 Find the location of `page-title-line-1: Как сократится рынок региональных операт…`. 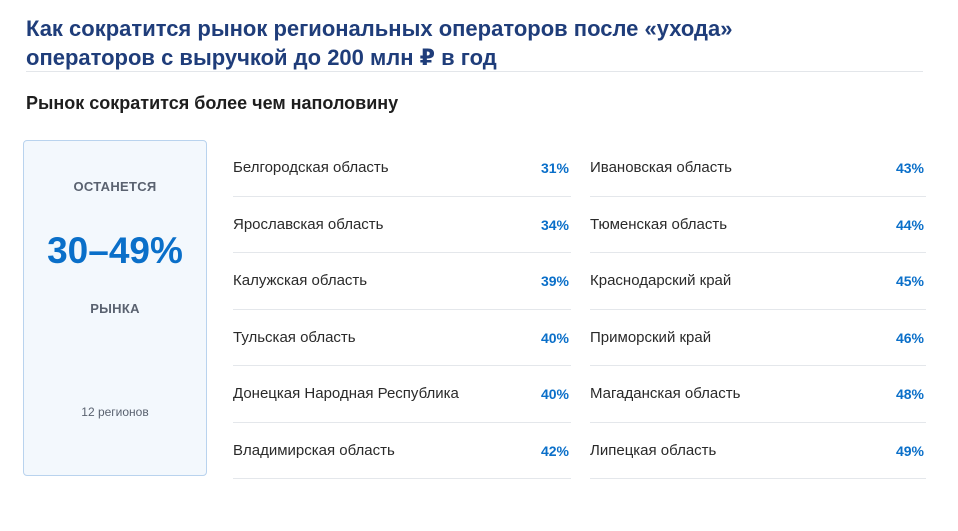

page-title-line-1: Как сократится рынок региональных операт… is located at coordinates (379, 28).